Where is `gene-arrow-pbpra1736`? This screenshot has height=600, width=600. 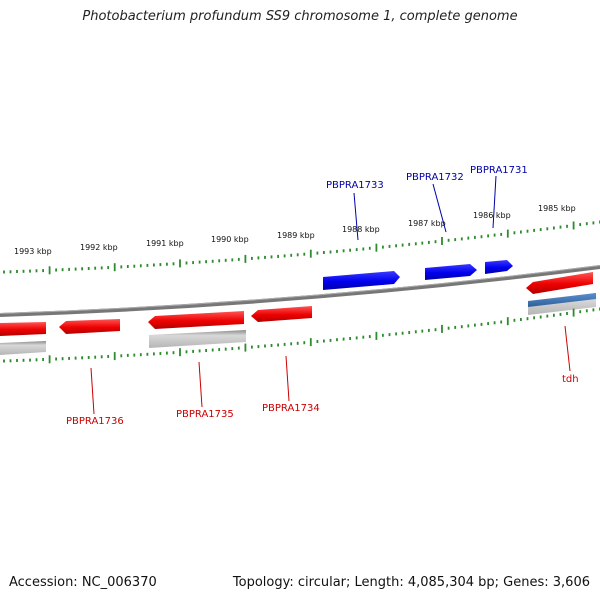
gene-arrow-pbpra1736 is located at coordinates (89, 326).